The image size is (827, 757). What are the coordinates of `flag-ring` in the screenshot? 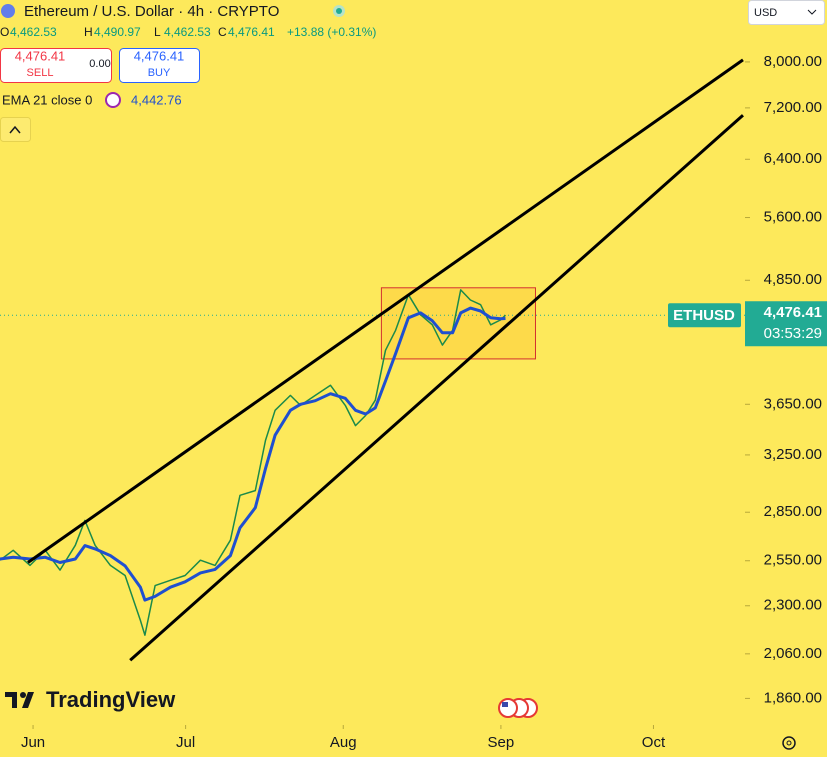 It's located at (508, 708).